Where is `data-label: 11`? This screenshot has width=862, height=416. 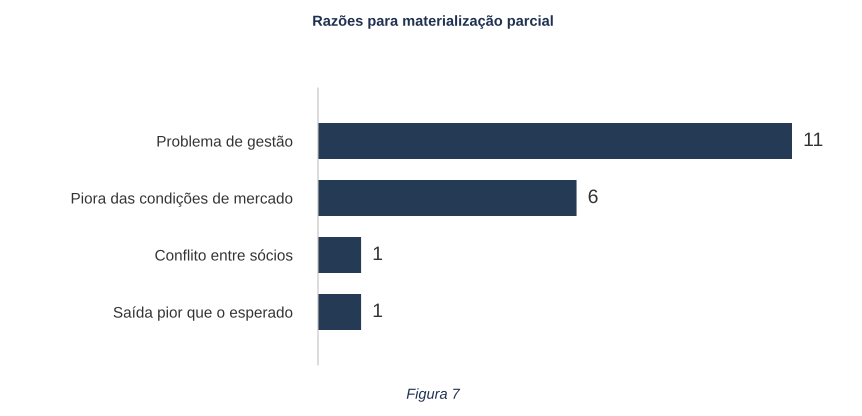
data-label: 11 is located at coordinates (813, 139).